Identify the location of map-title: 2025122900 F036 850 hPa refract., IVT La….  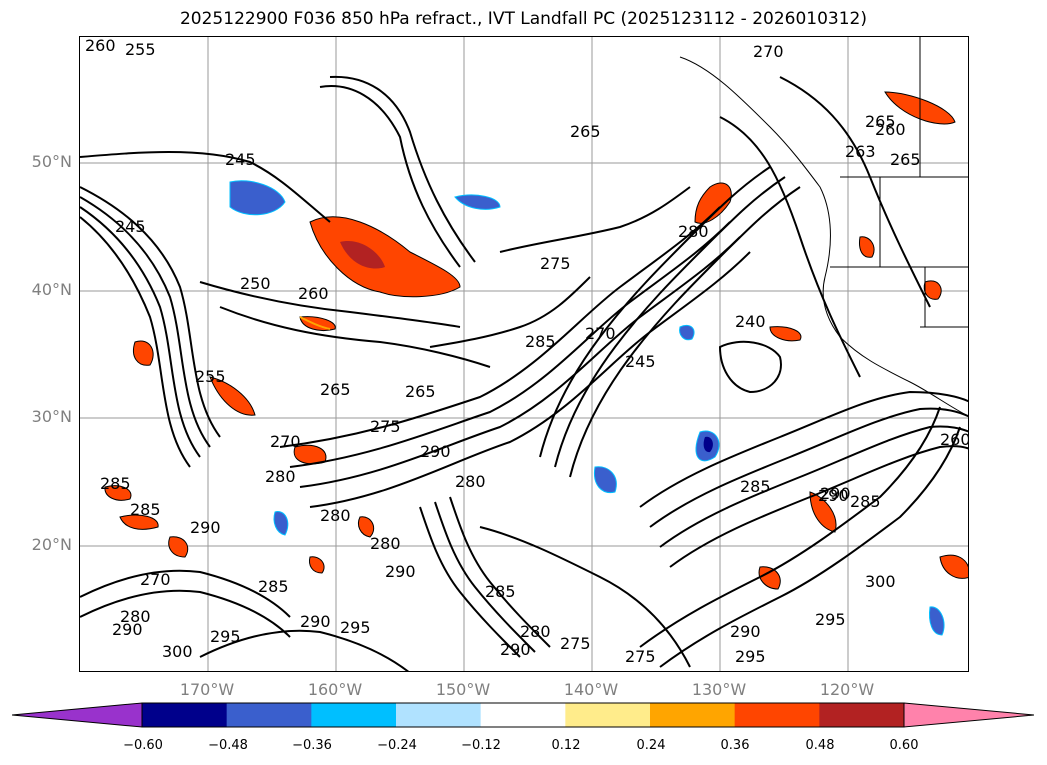
(523, 19).